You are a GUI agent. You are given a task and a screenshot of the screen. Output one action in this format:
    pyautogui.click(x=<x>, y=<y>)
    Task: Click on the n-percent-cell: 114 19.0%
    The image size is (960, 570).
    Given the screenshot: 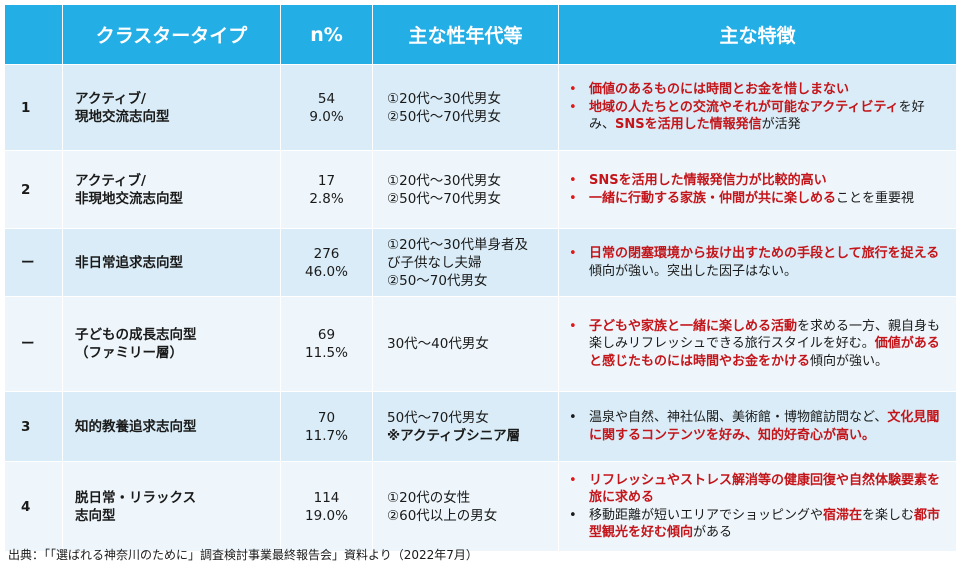 What is the action you would take?
    pyautogui.click(x=326, y=506)
    